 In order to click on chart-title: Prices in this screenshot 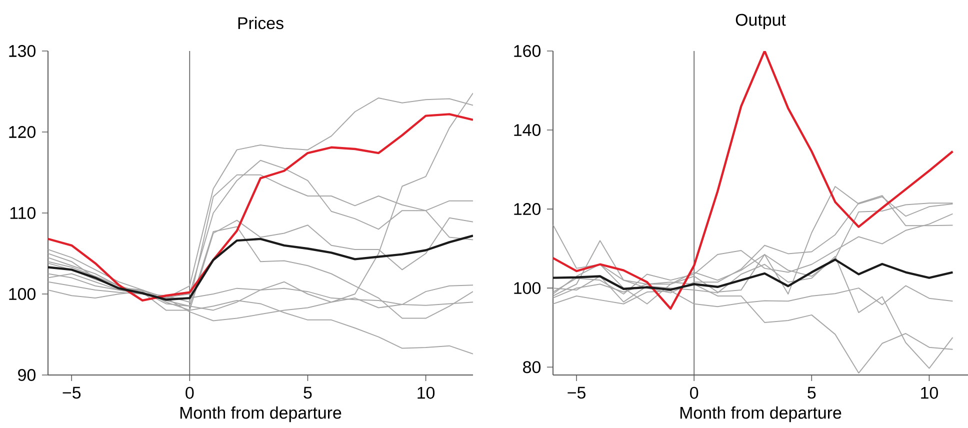, I will do `click(261, 23)`.